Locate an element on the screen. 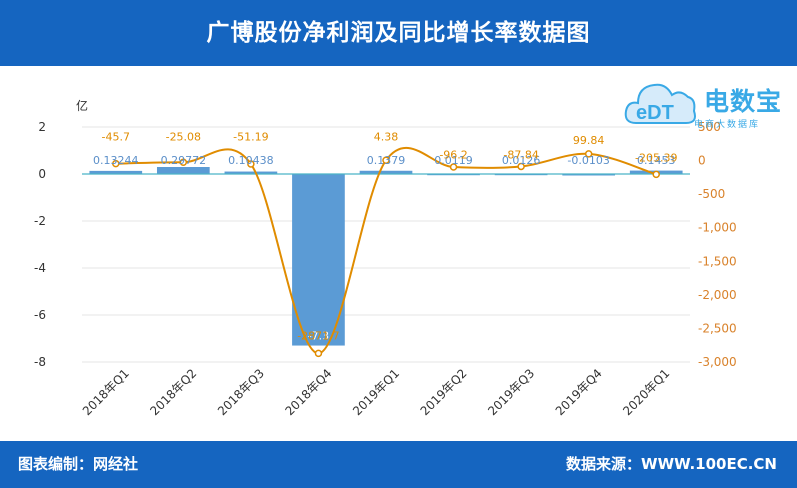  footer-bar: 图表编制：网经社 数据来源：WWW.100EC.CN is located at coordinates (398, 464).